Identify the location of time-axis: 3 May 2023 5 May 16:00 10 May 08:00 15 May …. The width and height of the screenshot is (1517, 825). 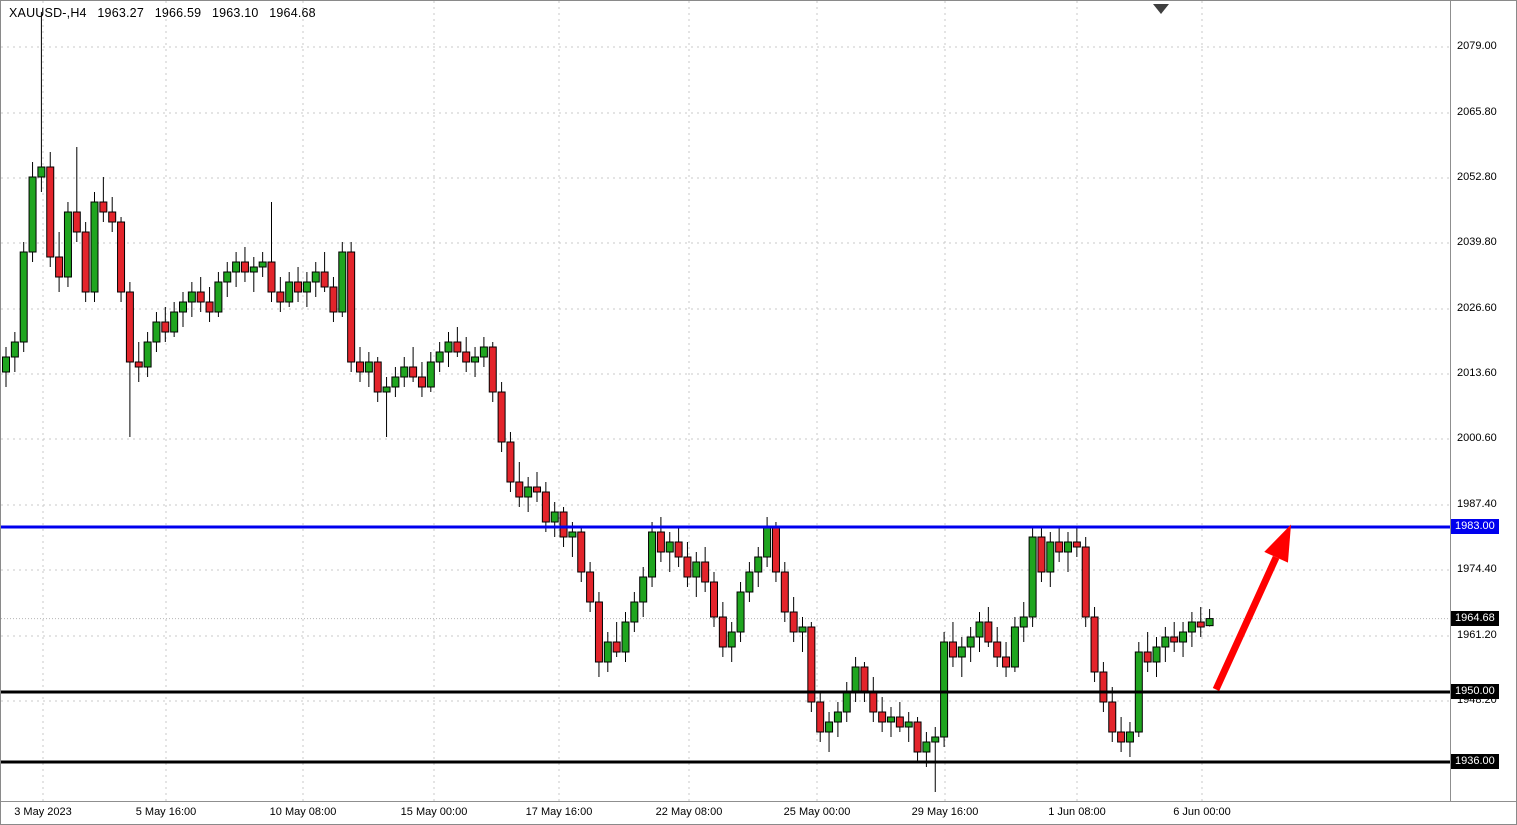
(758, 812).